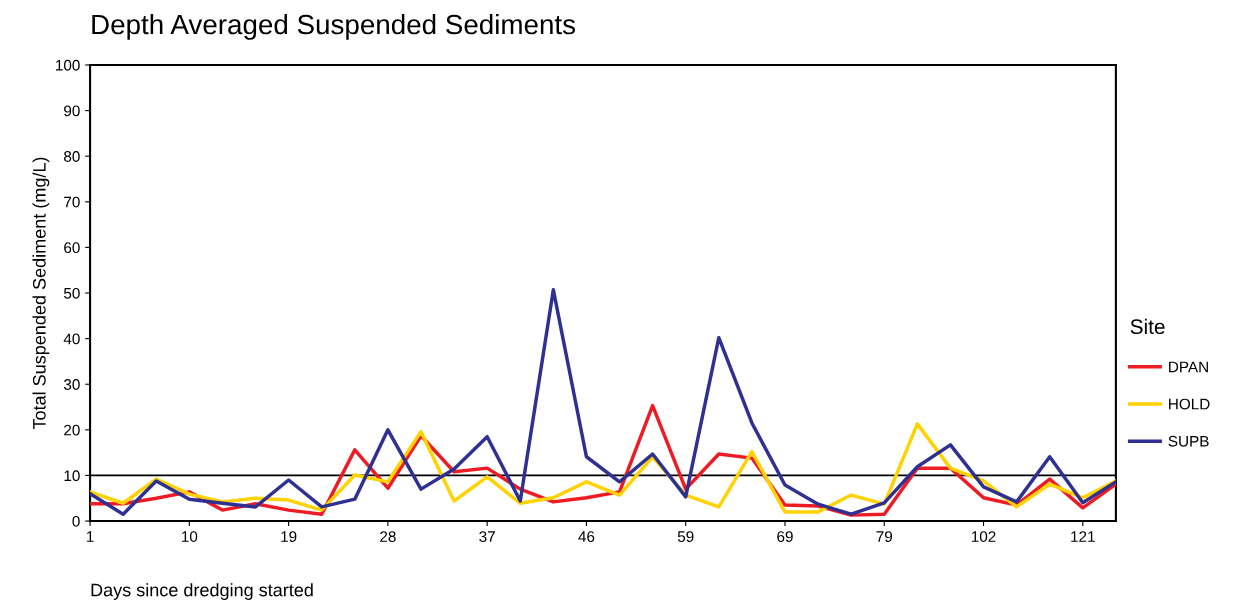 The height and width of the screenshot is (613, 1251). Describe the element at coordinates (190, 536) in the screenshot. I see `x-tick-label: 10` at that location.